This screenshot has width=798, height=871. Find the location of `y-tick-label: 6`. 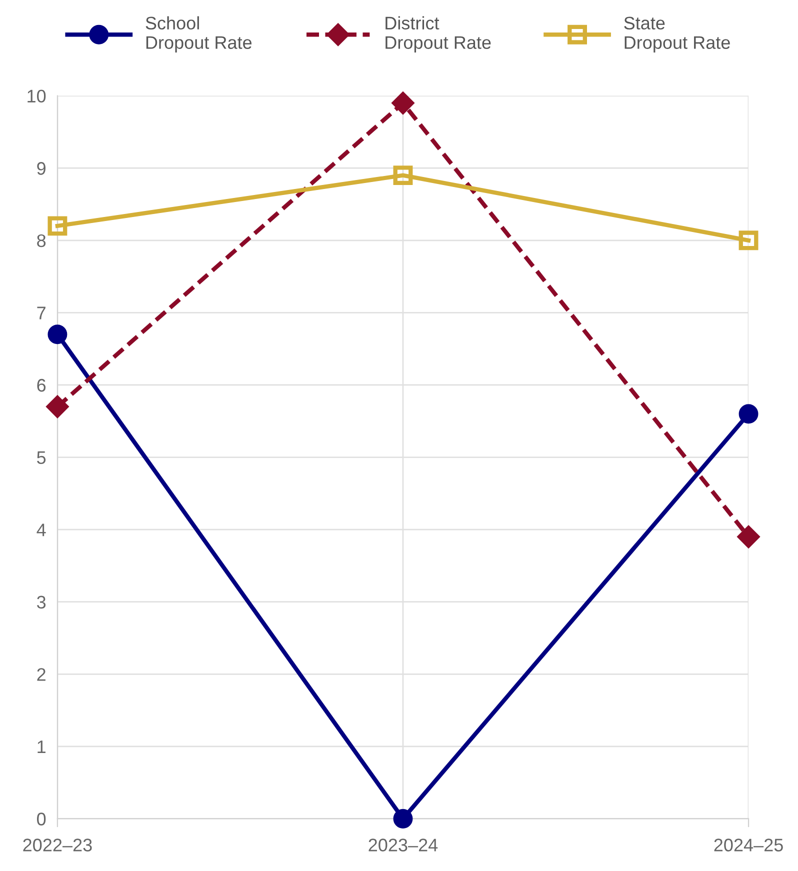

y-tick-label: 6 is located at coordinates (41, 385).